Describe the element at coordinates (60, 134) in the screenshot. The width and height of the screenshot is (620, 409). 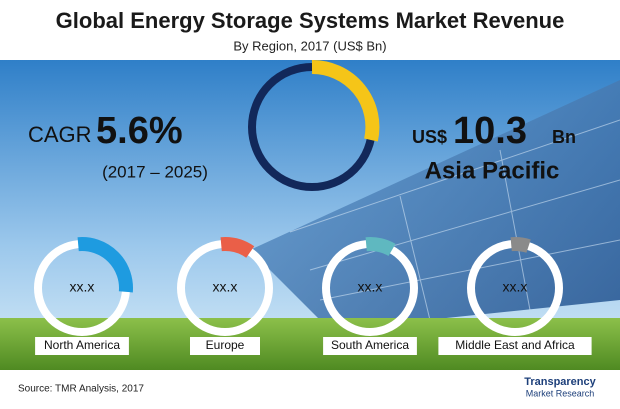
I see `cagr-label: CAGR` at that location.